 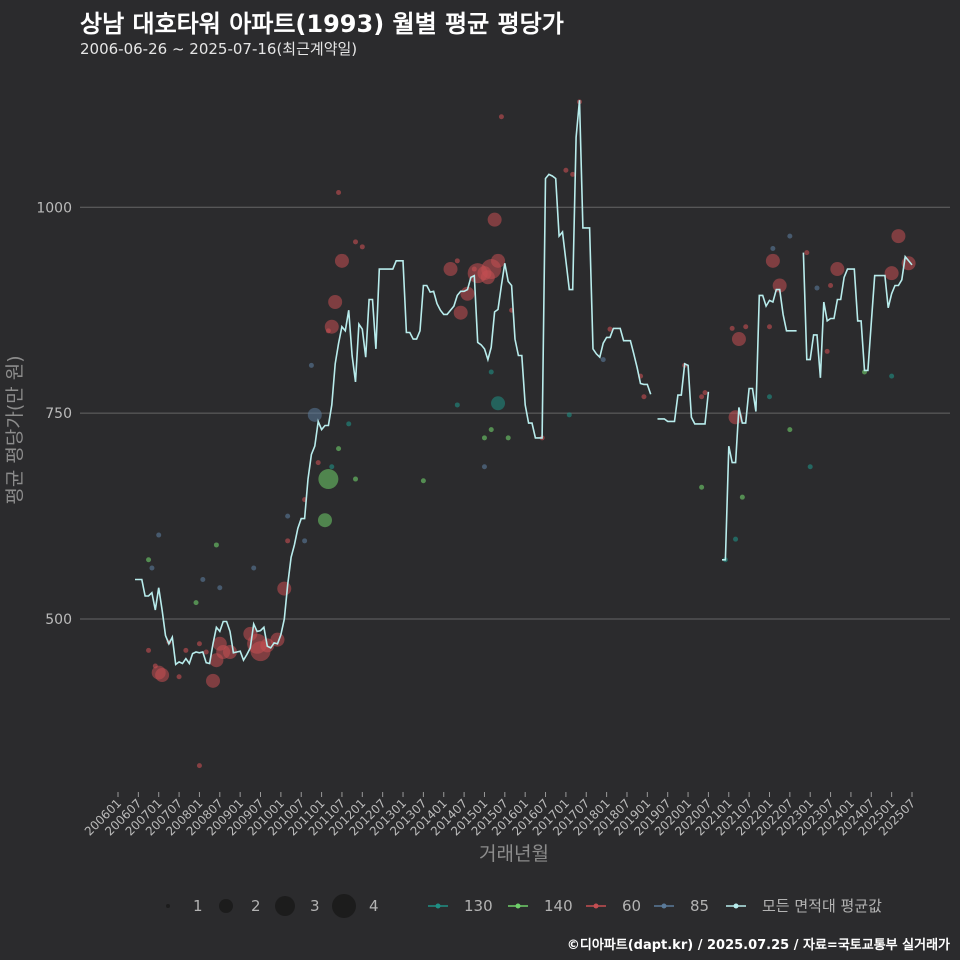 I want to click on y-axis-title: 평균 평당가(만 원), so click(x=15, y=429).